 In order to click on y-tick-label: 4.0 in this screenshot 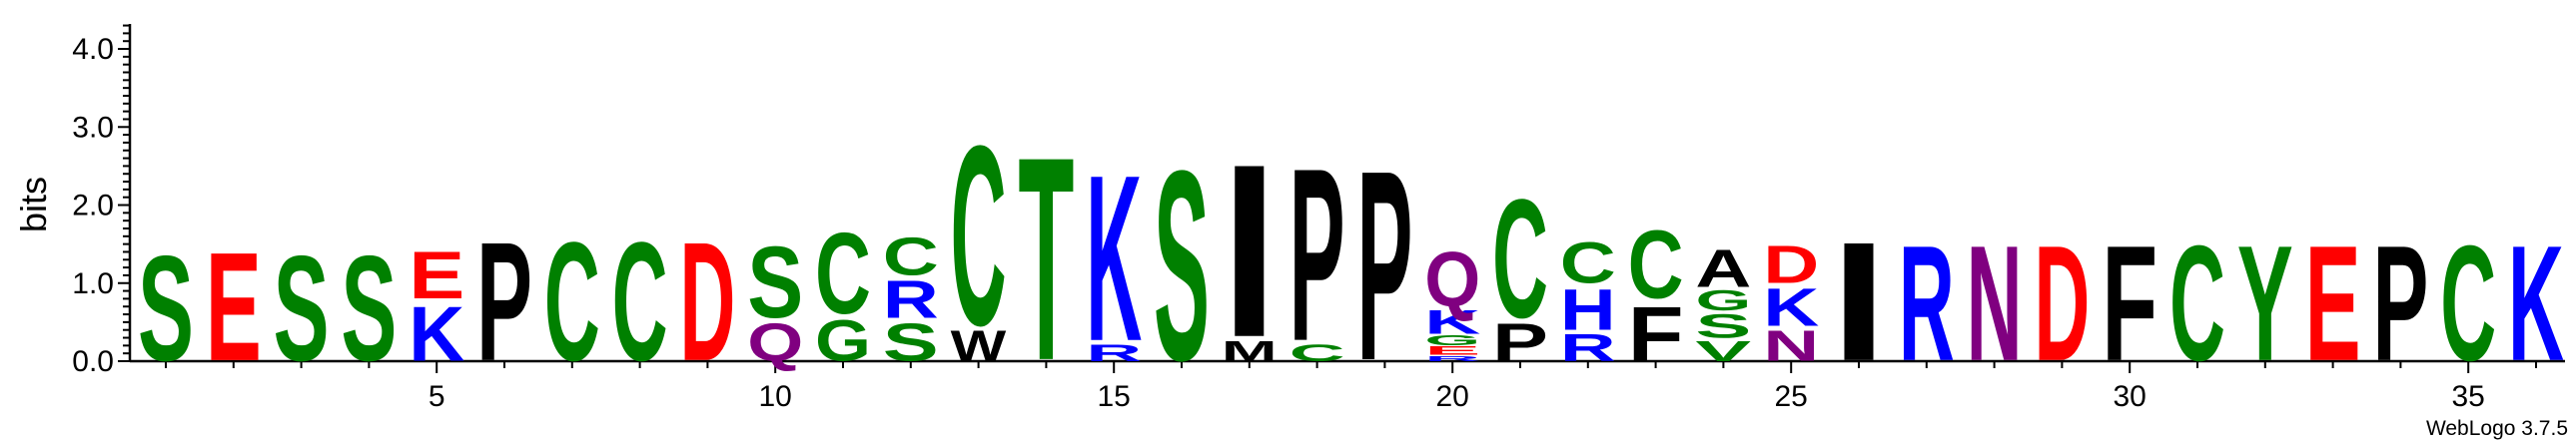, I will do `click(93, 49)`.